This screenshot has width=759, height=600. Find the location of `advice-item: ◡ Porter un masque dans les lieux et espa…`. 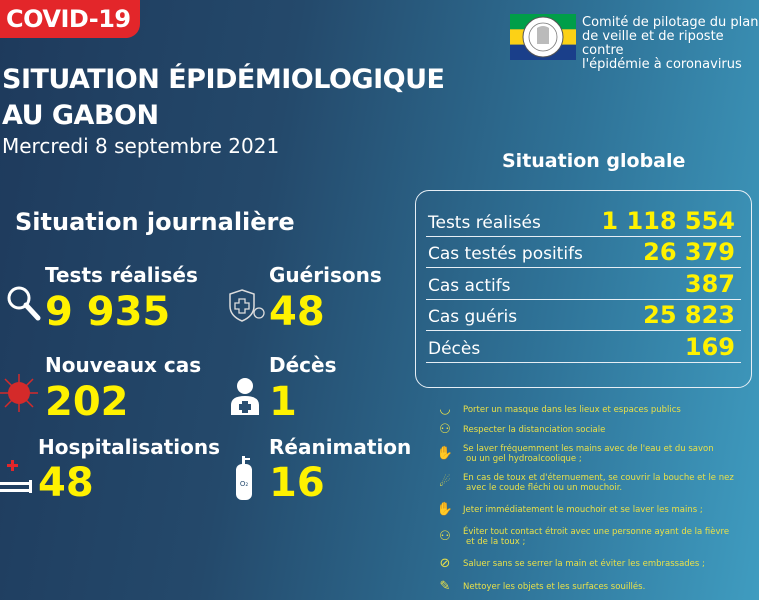

advice-item: ◡ Porter un masque dans les lieux et espa… is located at coordinates (596, 410).